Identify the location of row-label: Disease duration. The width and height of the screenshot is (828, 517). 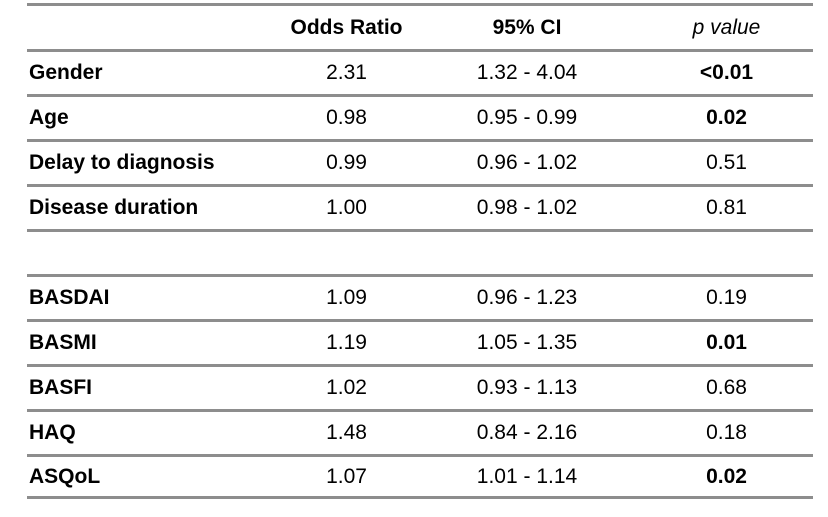
(153, 208).